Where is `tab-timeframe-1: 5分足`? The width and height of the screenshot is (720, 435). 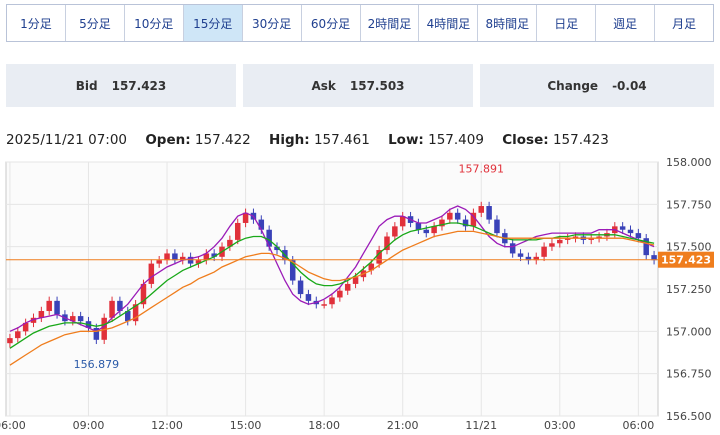 tab-timeframe-1: 5分足 is located at coordinates (95, 23).